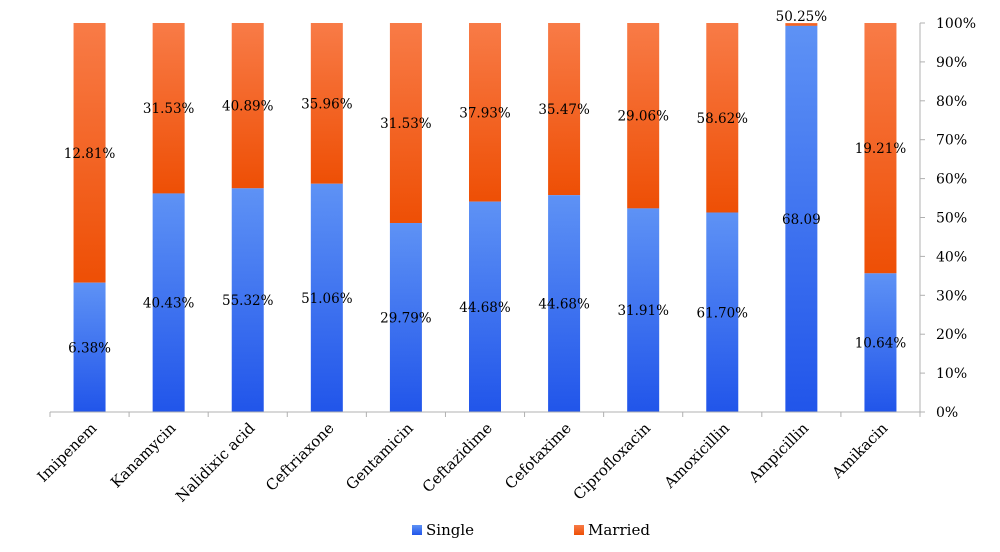 The width and height of the screenshot is (1000, 552). I want to click on bar-single-ciprofloxacin, so click(643, 310).